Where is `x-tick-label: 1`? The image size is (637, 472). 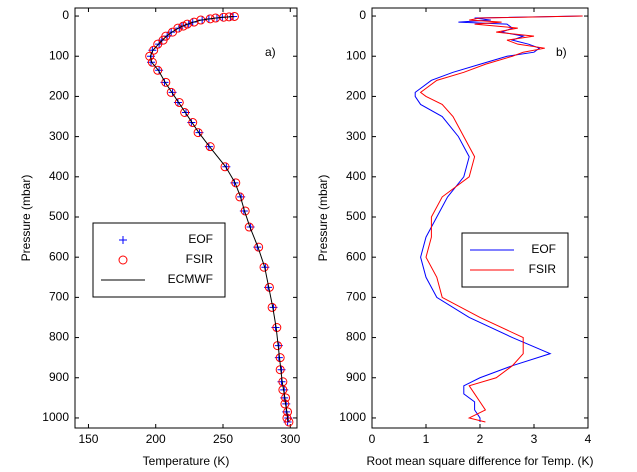 x-tick-label: 1 is located at coordinates (426, 439).